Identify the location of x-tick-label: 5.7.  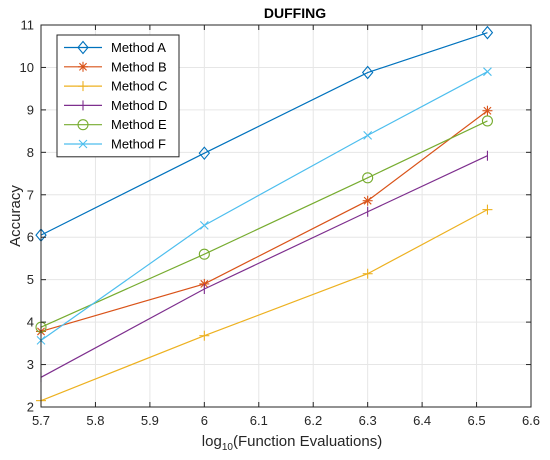
(41, 420).